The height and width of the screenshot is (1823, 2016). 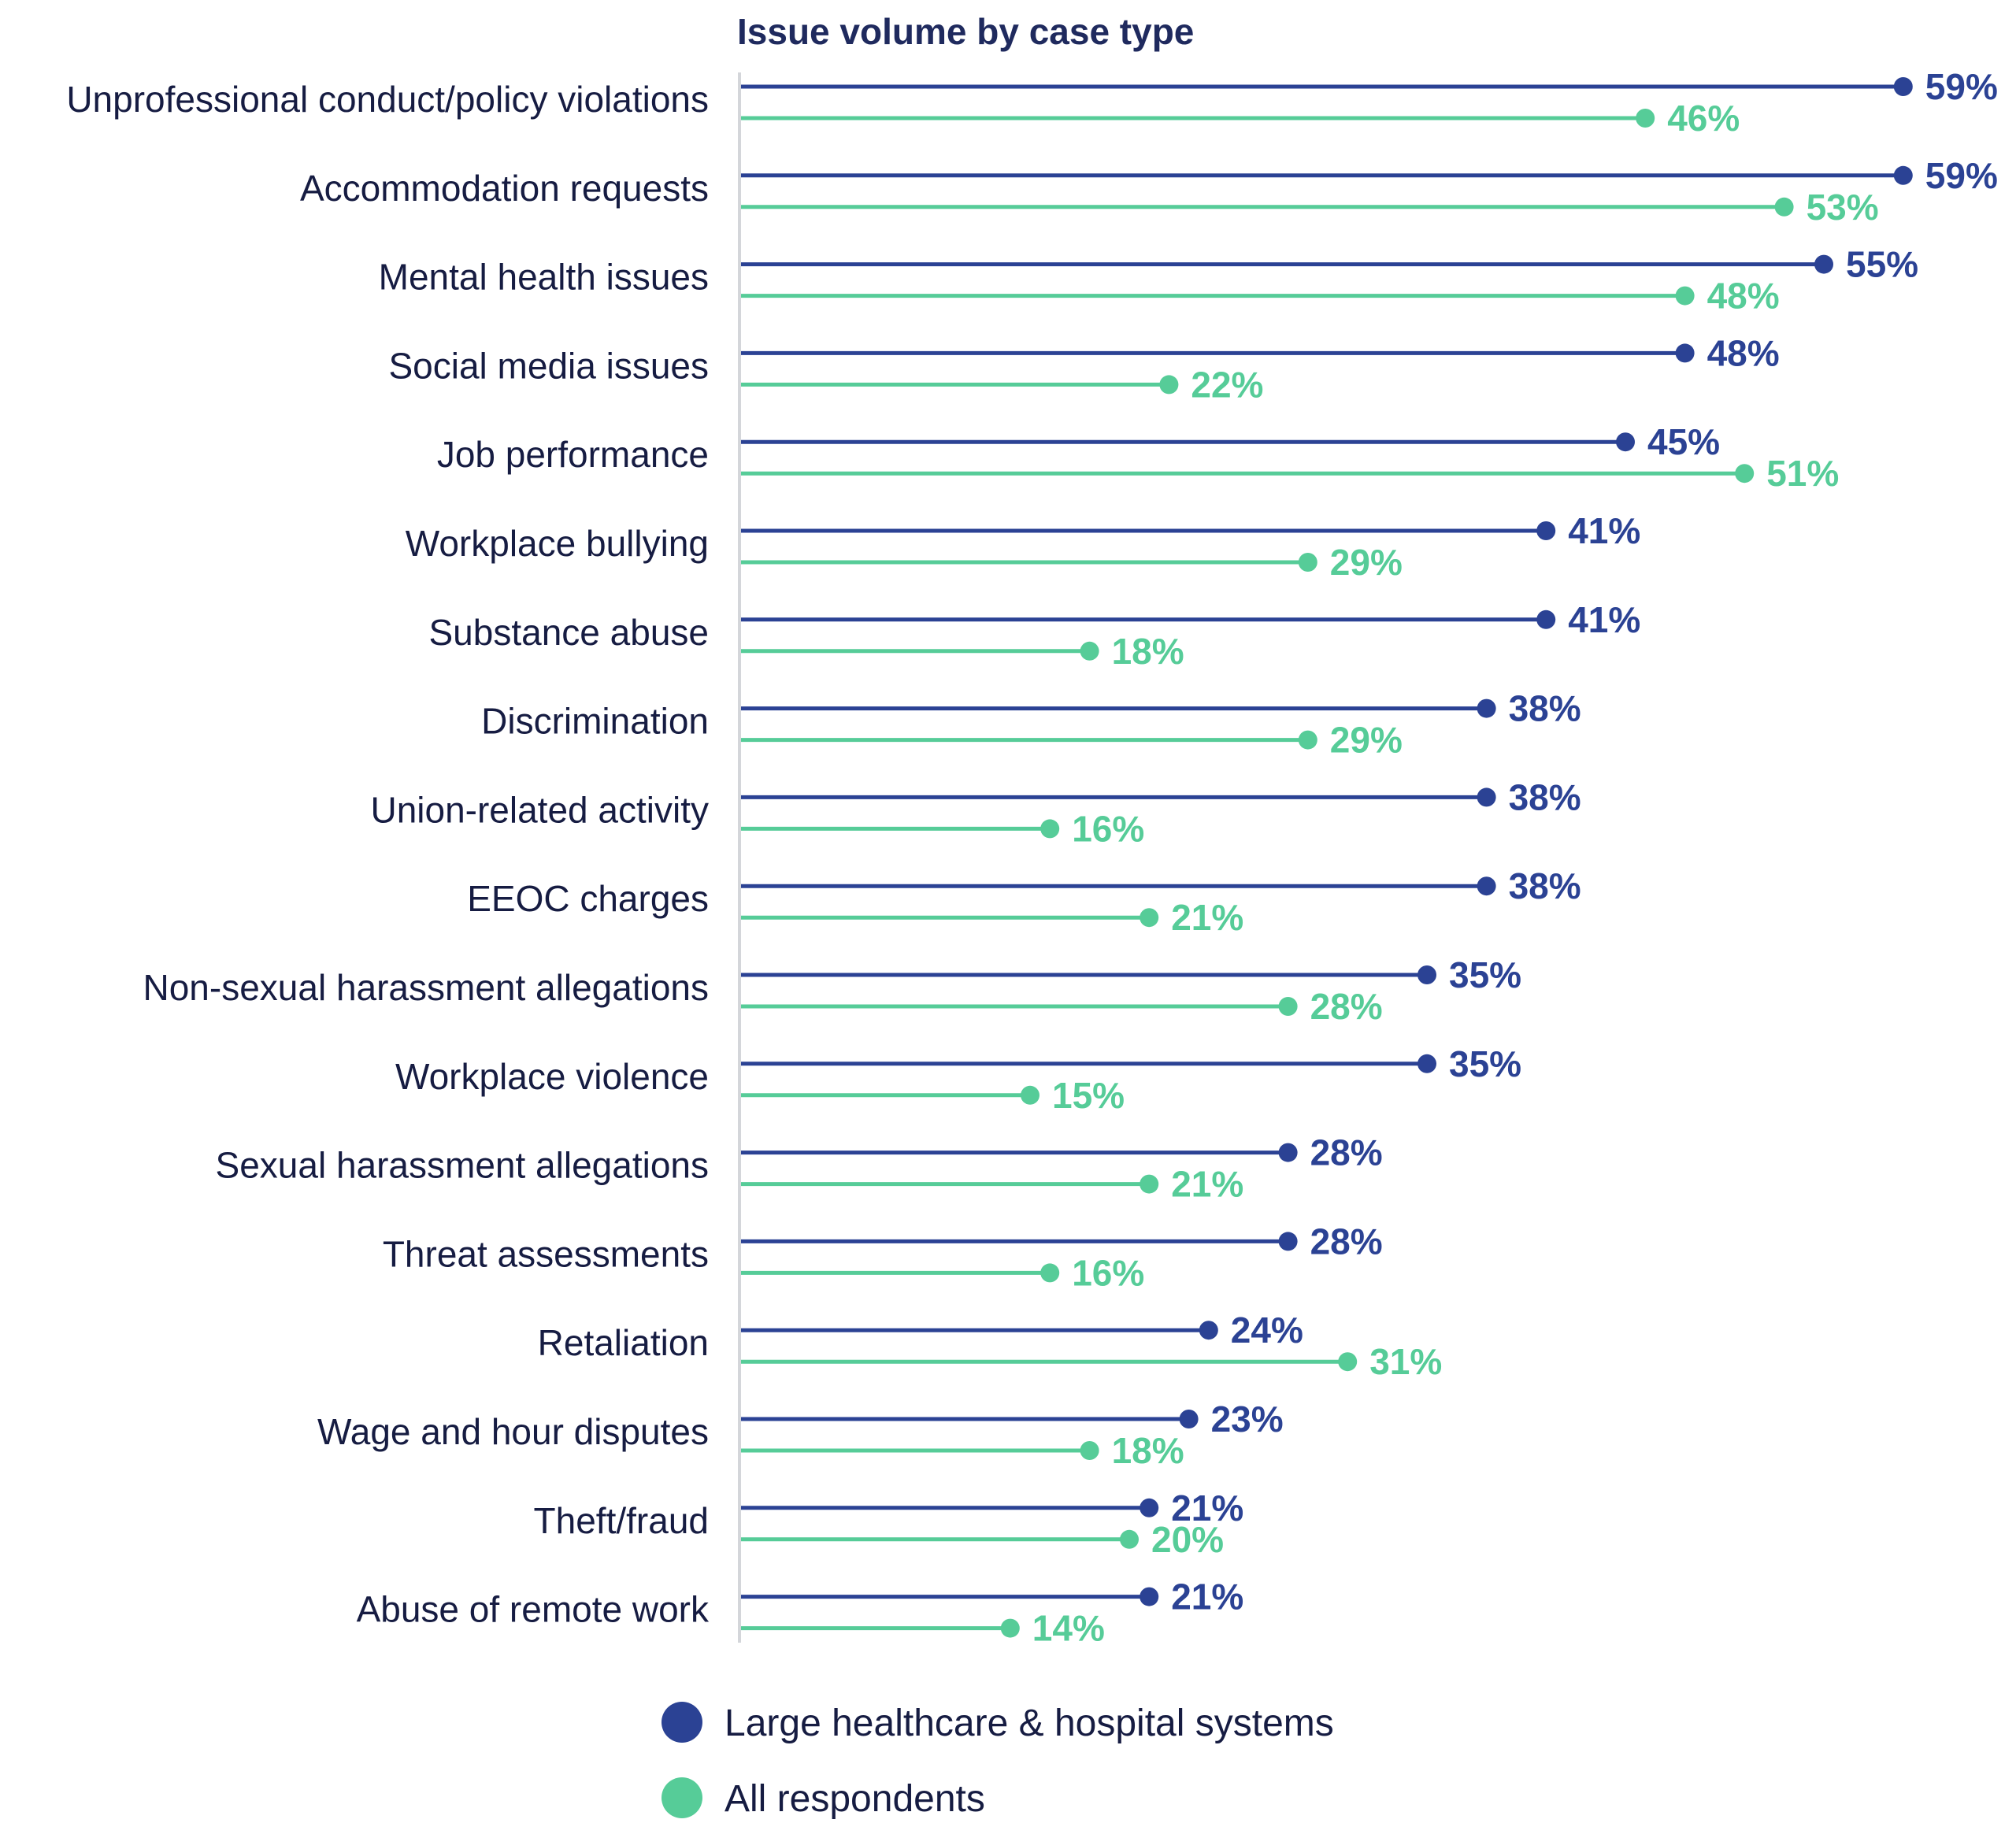 I want to click on category-label: Sexual harassment allegations, so click(x=462, y=1165).